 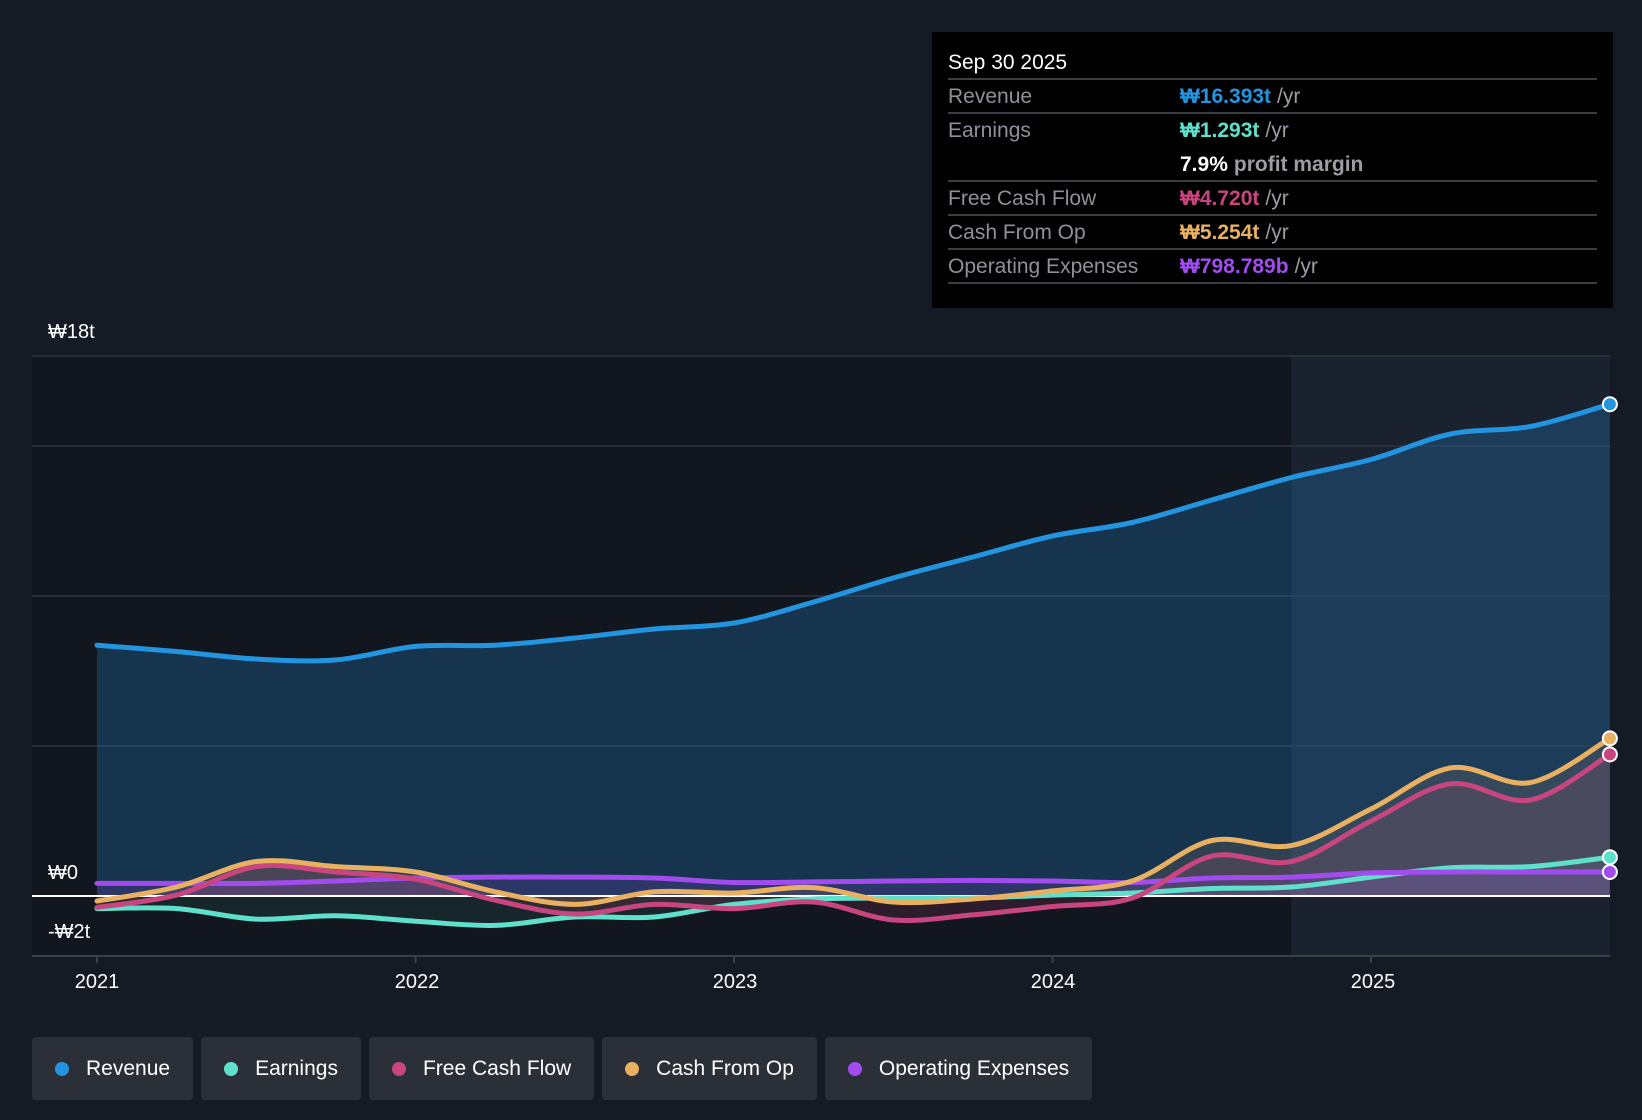 What do you see at coordinates (974, 1068) in the screenshot?
I see `legend-label: Operating Expenses` at bounding box center [974, 1068].